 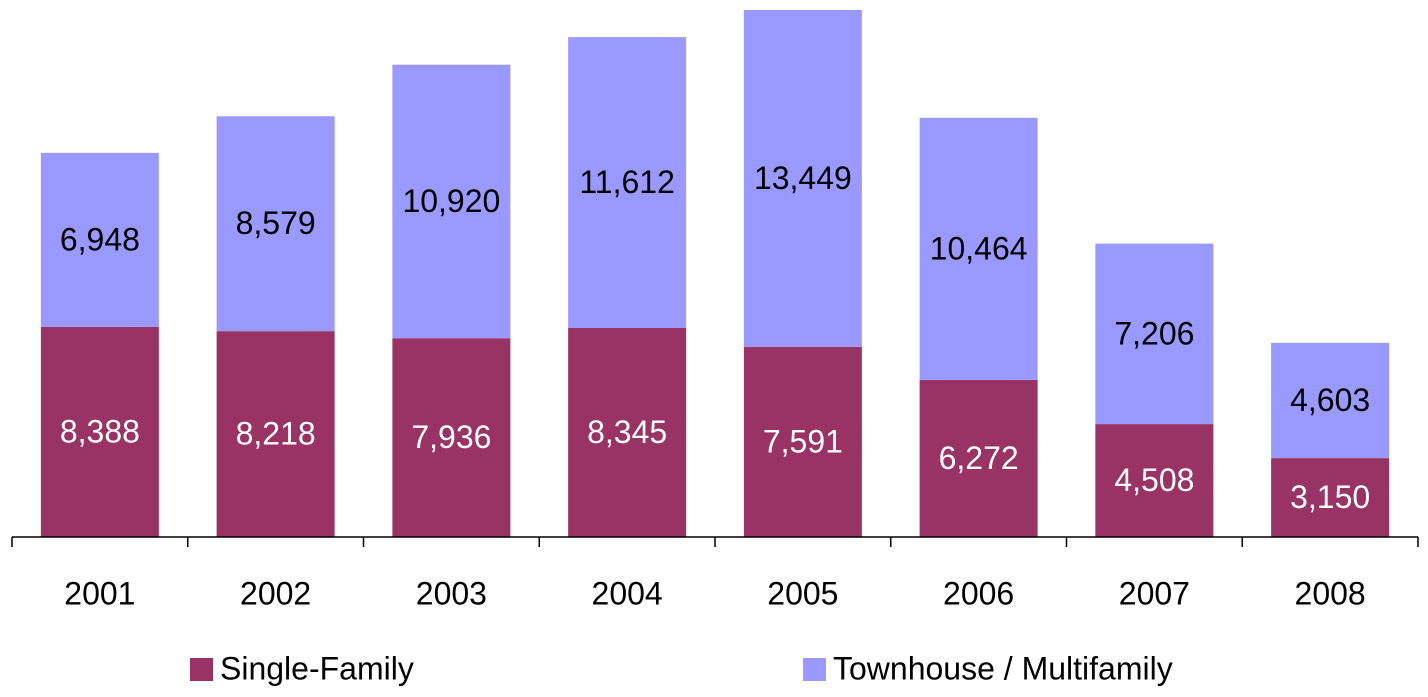 I want to click on x-tick-label: 2008, so click(x=1330, y=593).